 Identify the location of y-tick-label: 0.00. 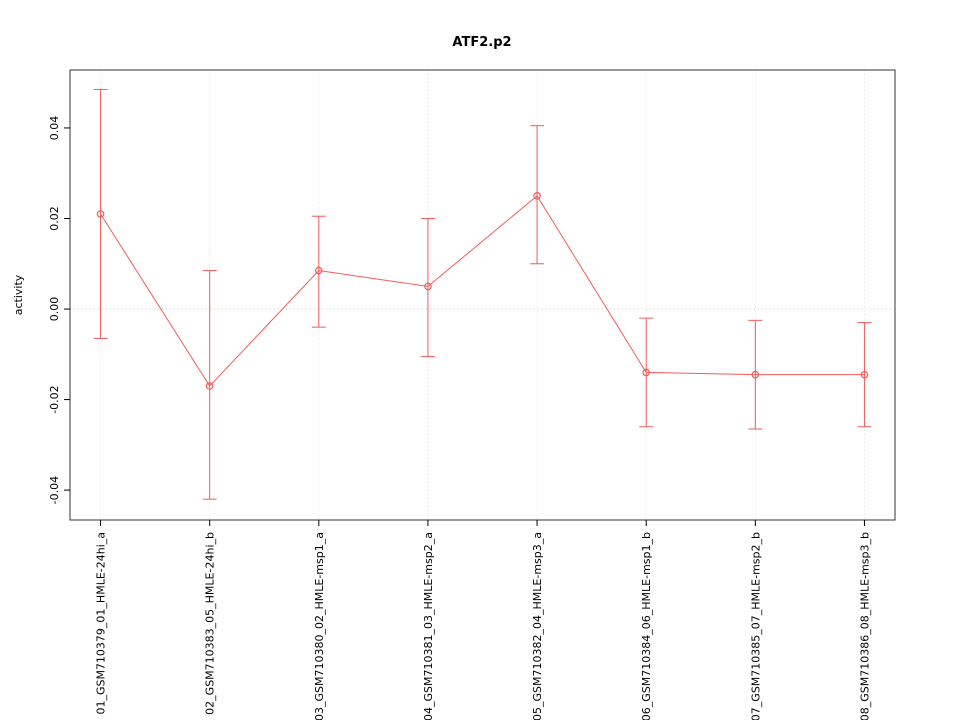
(54, 309).